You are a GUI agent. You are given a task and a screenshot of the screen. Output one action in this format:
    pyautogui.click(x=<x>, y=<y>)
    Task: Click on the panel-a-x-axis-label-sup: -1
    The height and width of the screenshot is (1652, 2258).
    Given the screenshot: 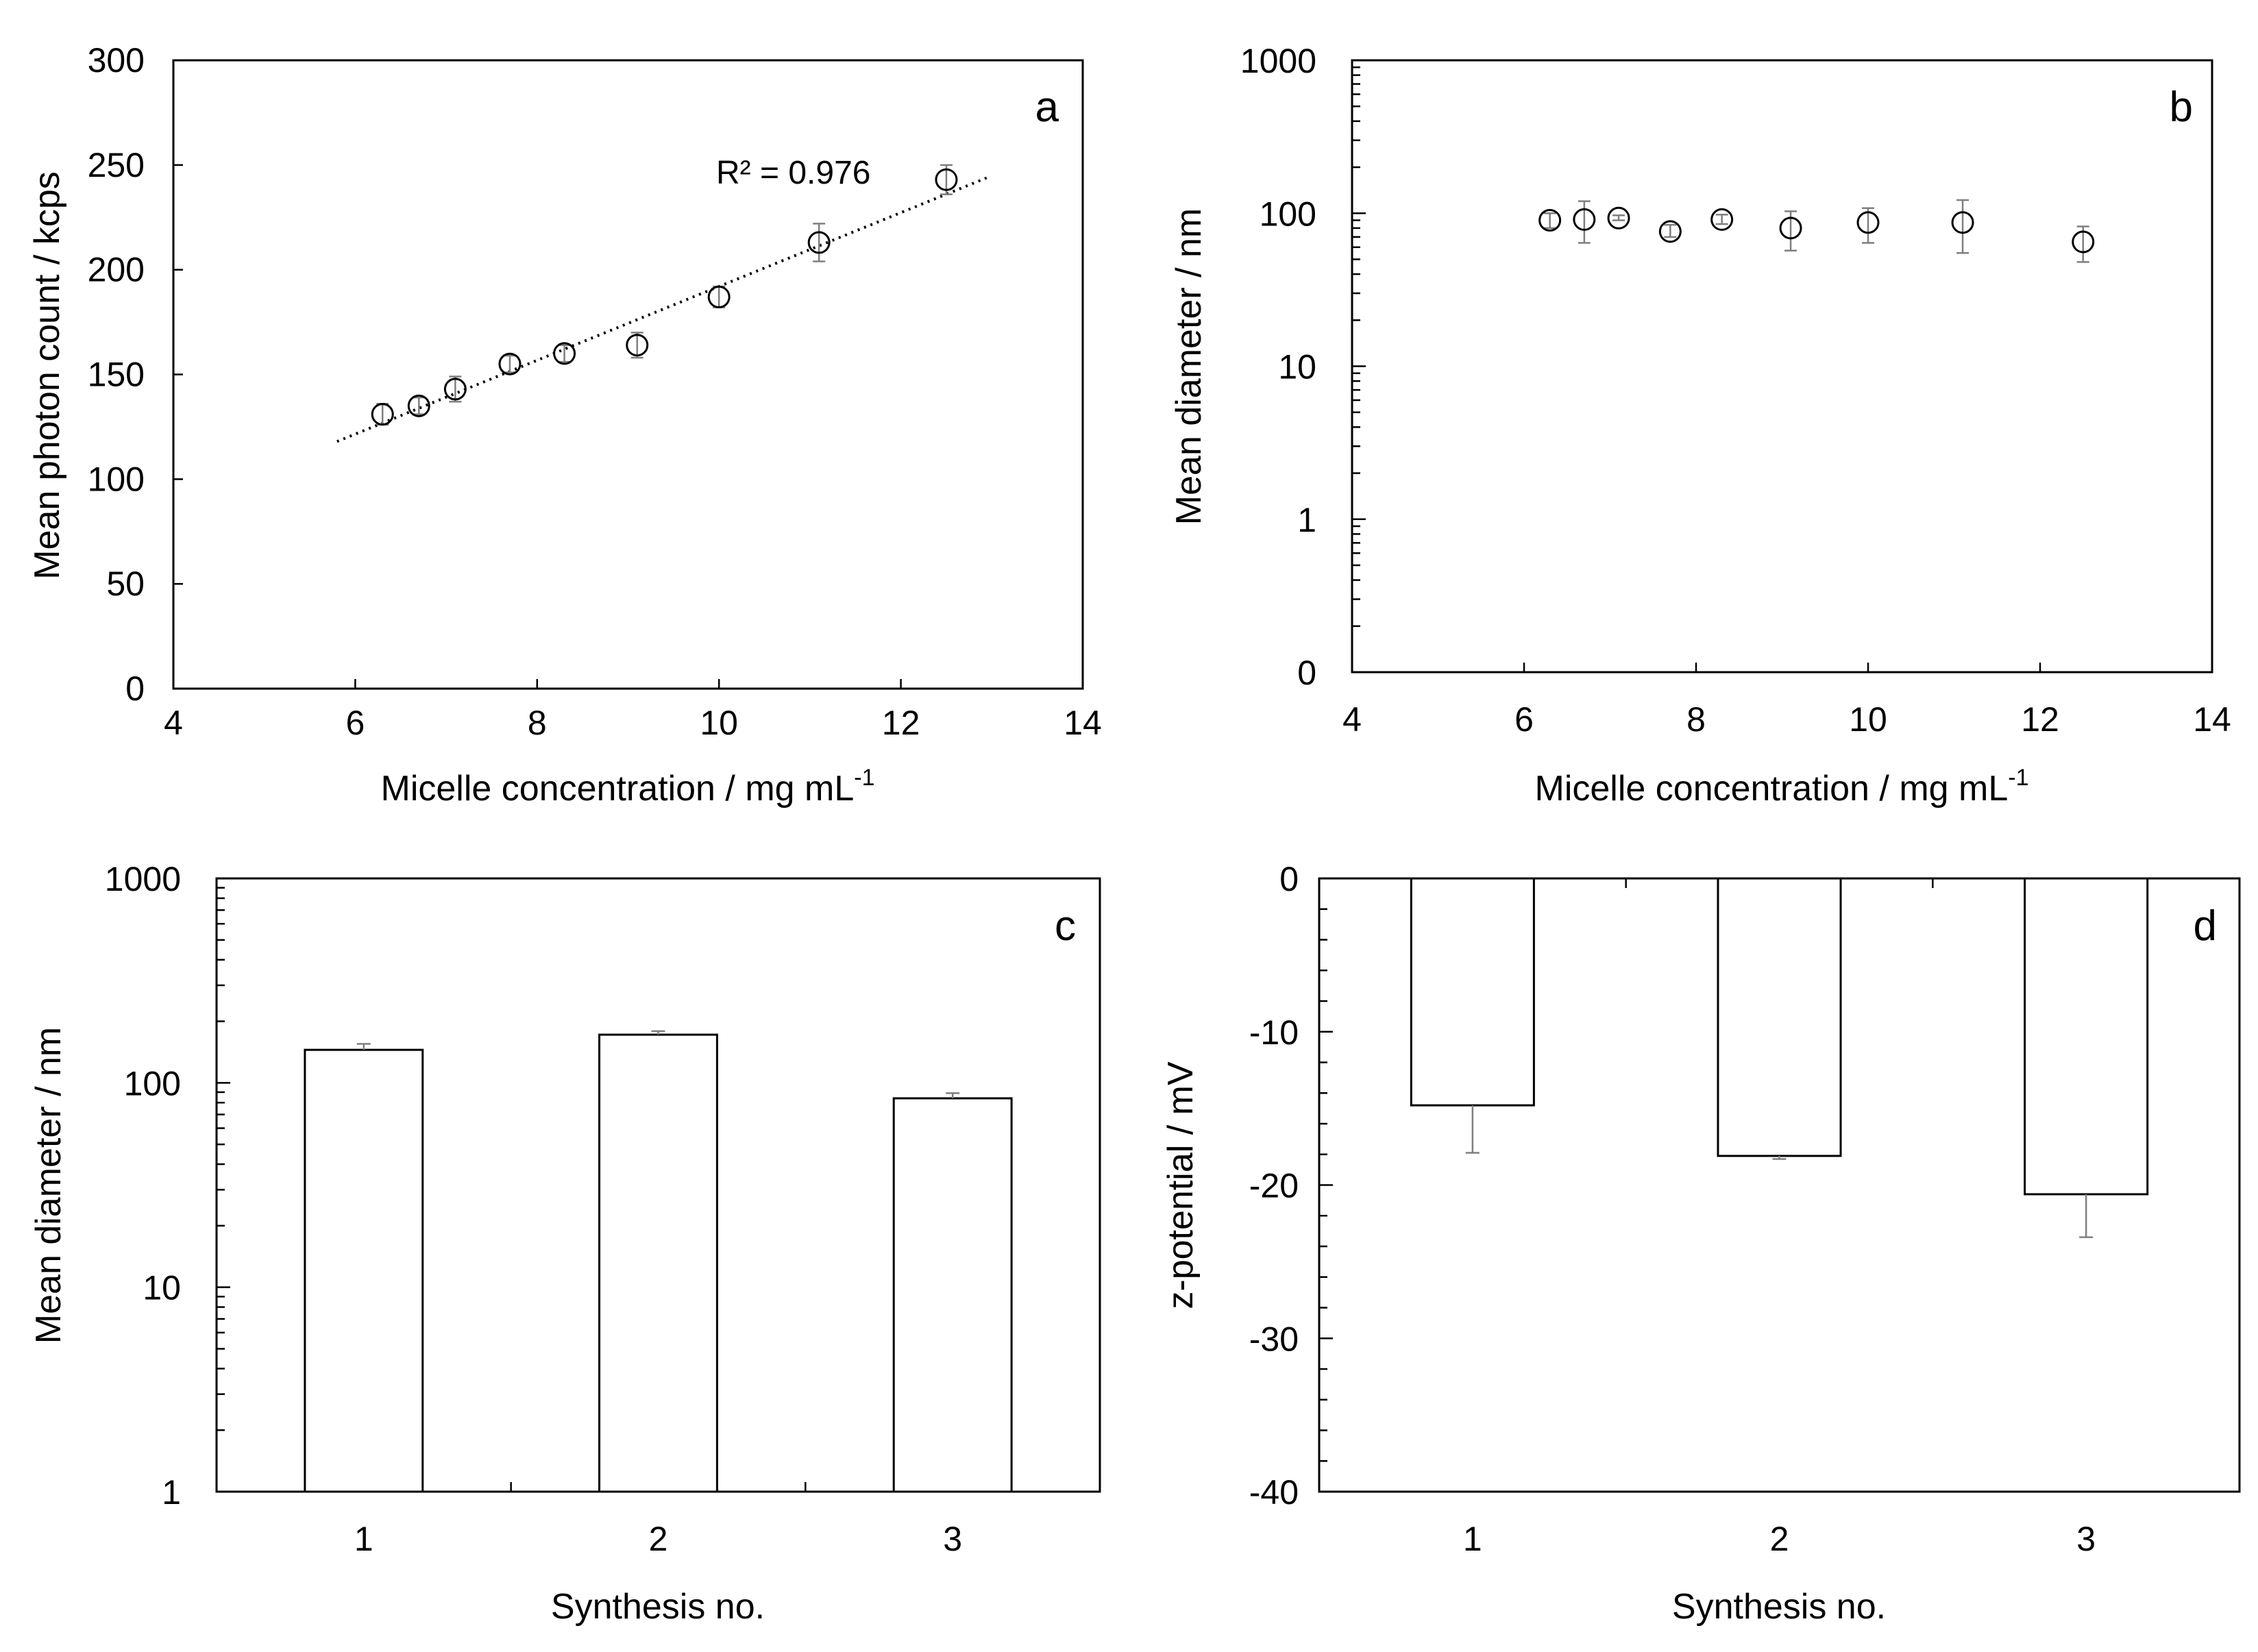 What is the action you would take?
    pyautogui.click(x=864, y=778)
    